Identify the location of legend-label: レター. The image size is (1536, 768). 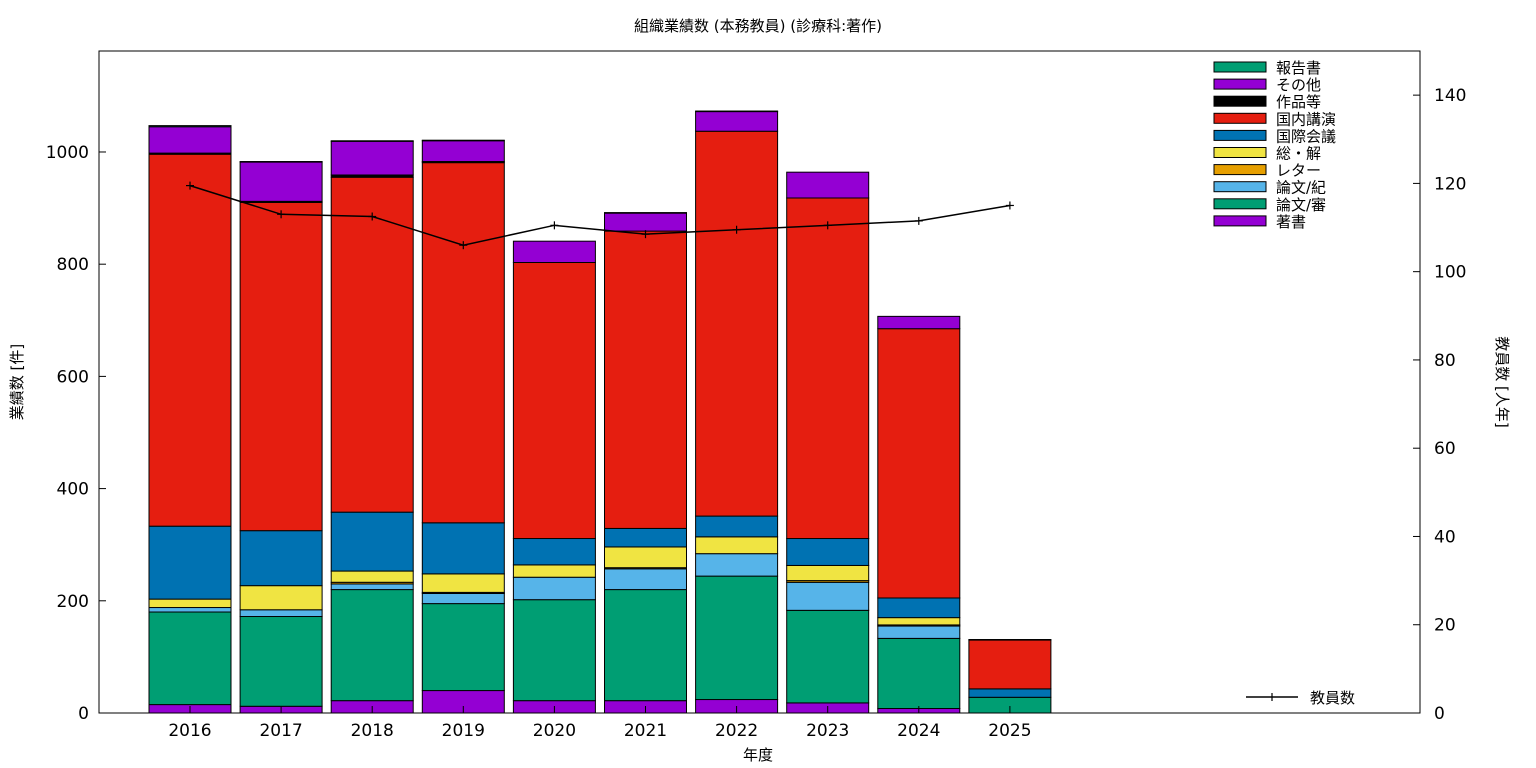
(1298, 171).